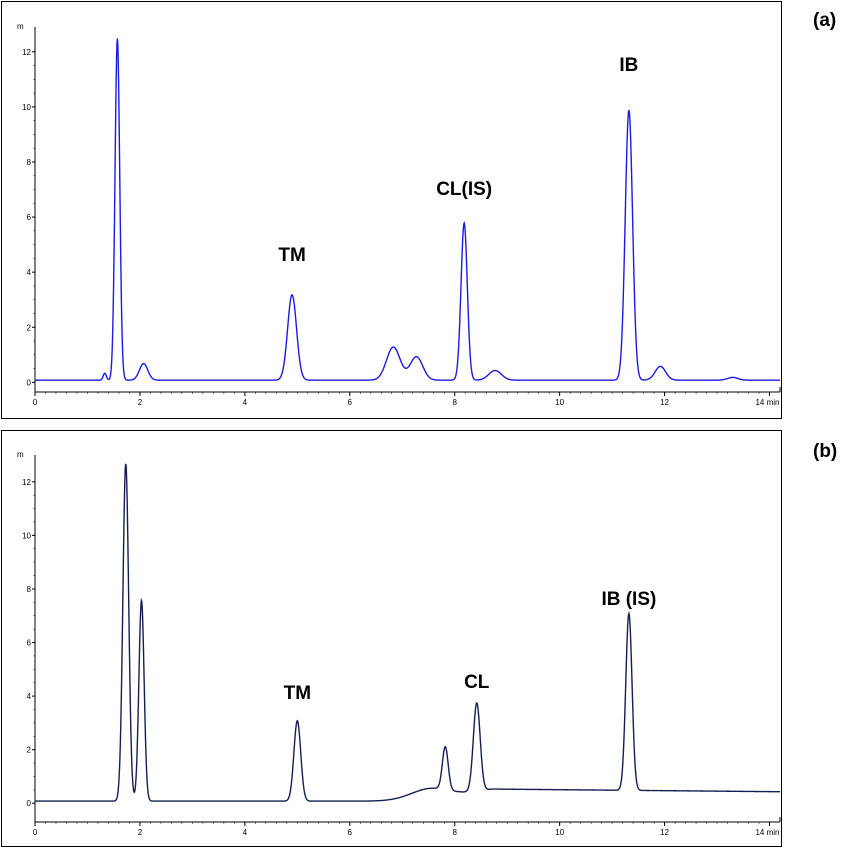 This screenshot has width=845, height=850. Describe the element at coordinates (245, 832) in the screenshot. I see `x-tick-label-b: 4` at that location.